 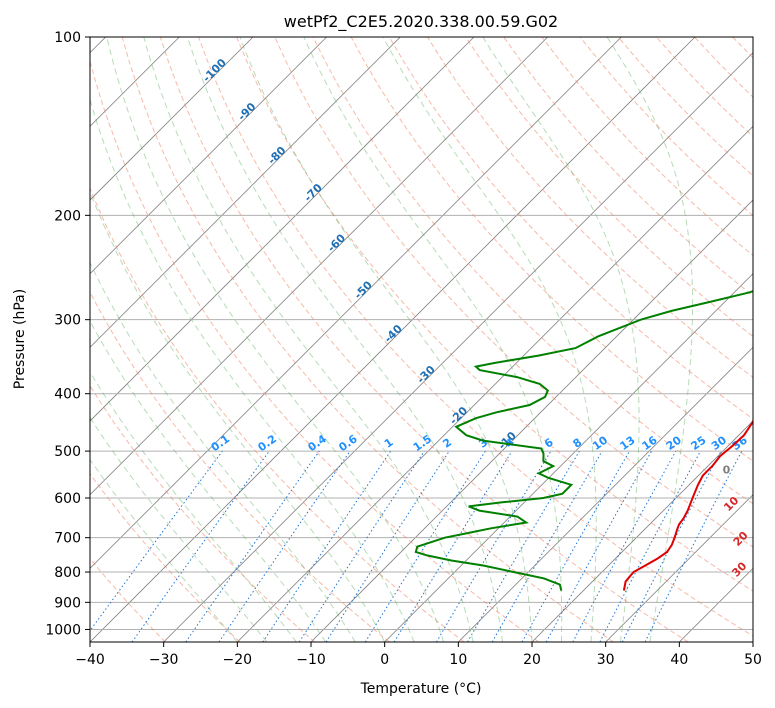 What do you see at coordinates (679, 660) in the screenshot?
I see `x-tick-label: 40` at bounding box center [679, 660].